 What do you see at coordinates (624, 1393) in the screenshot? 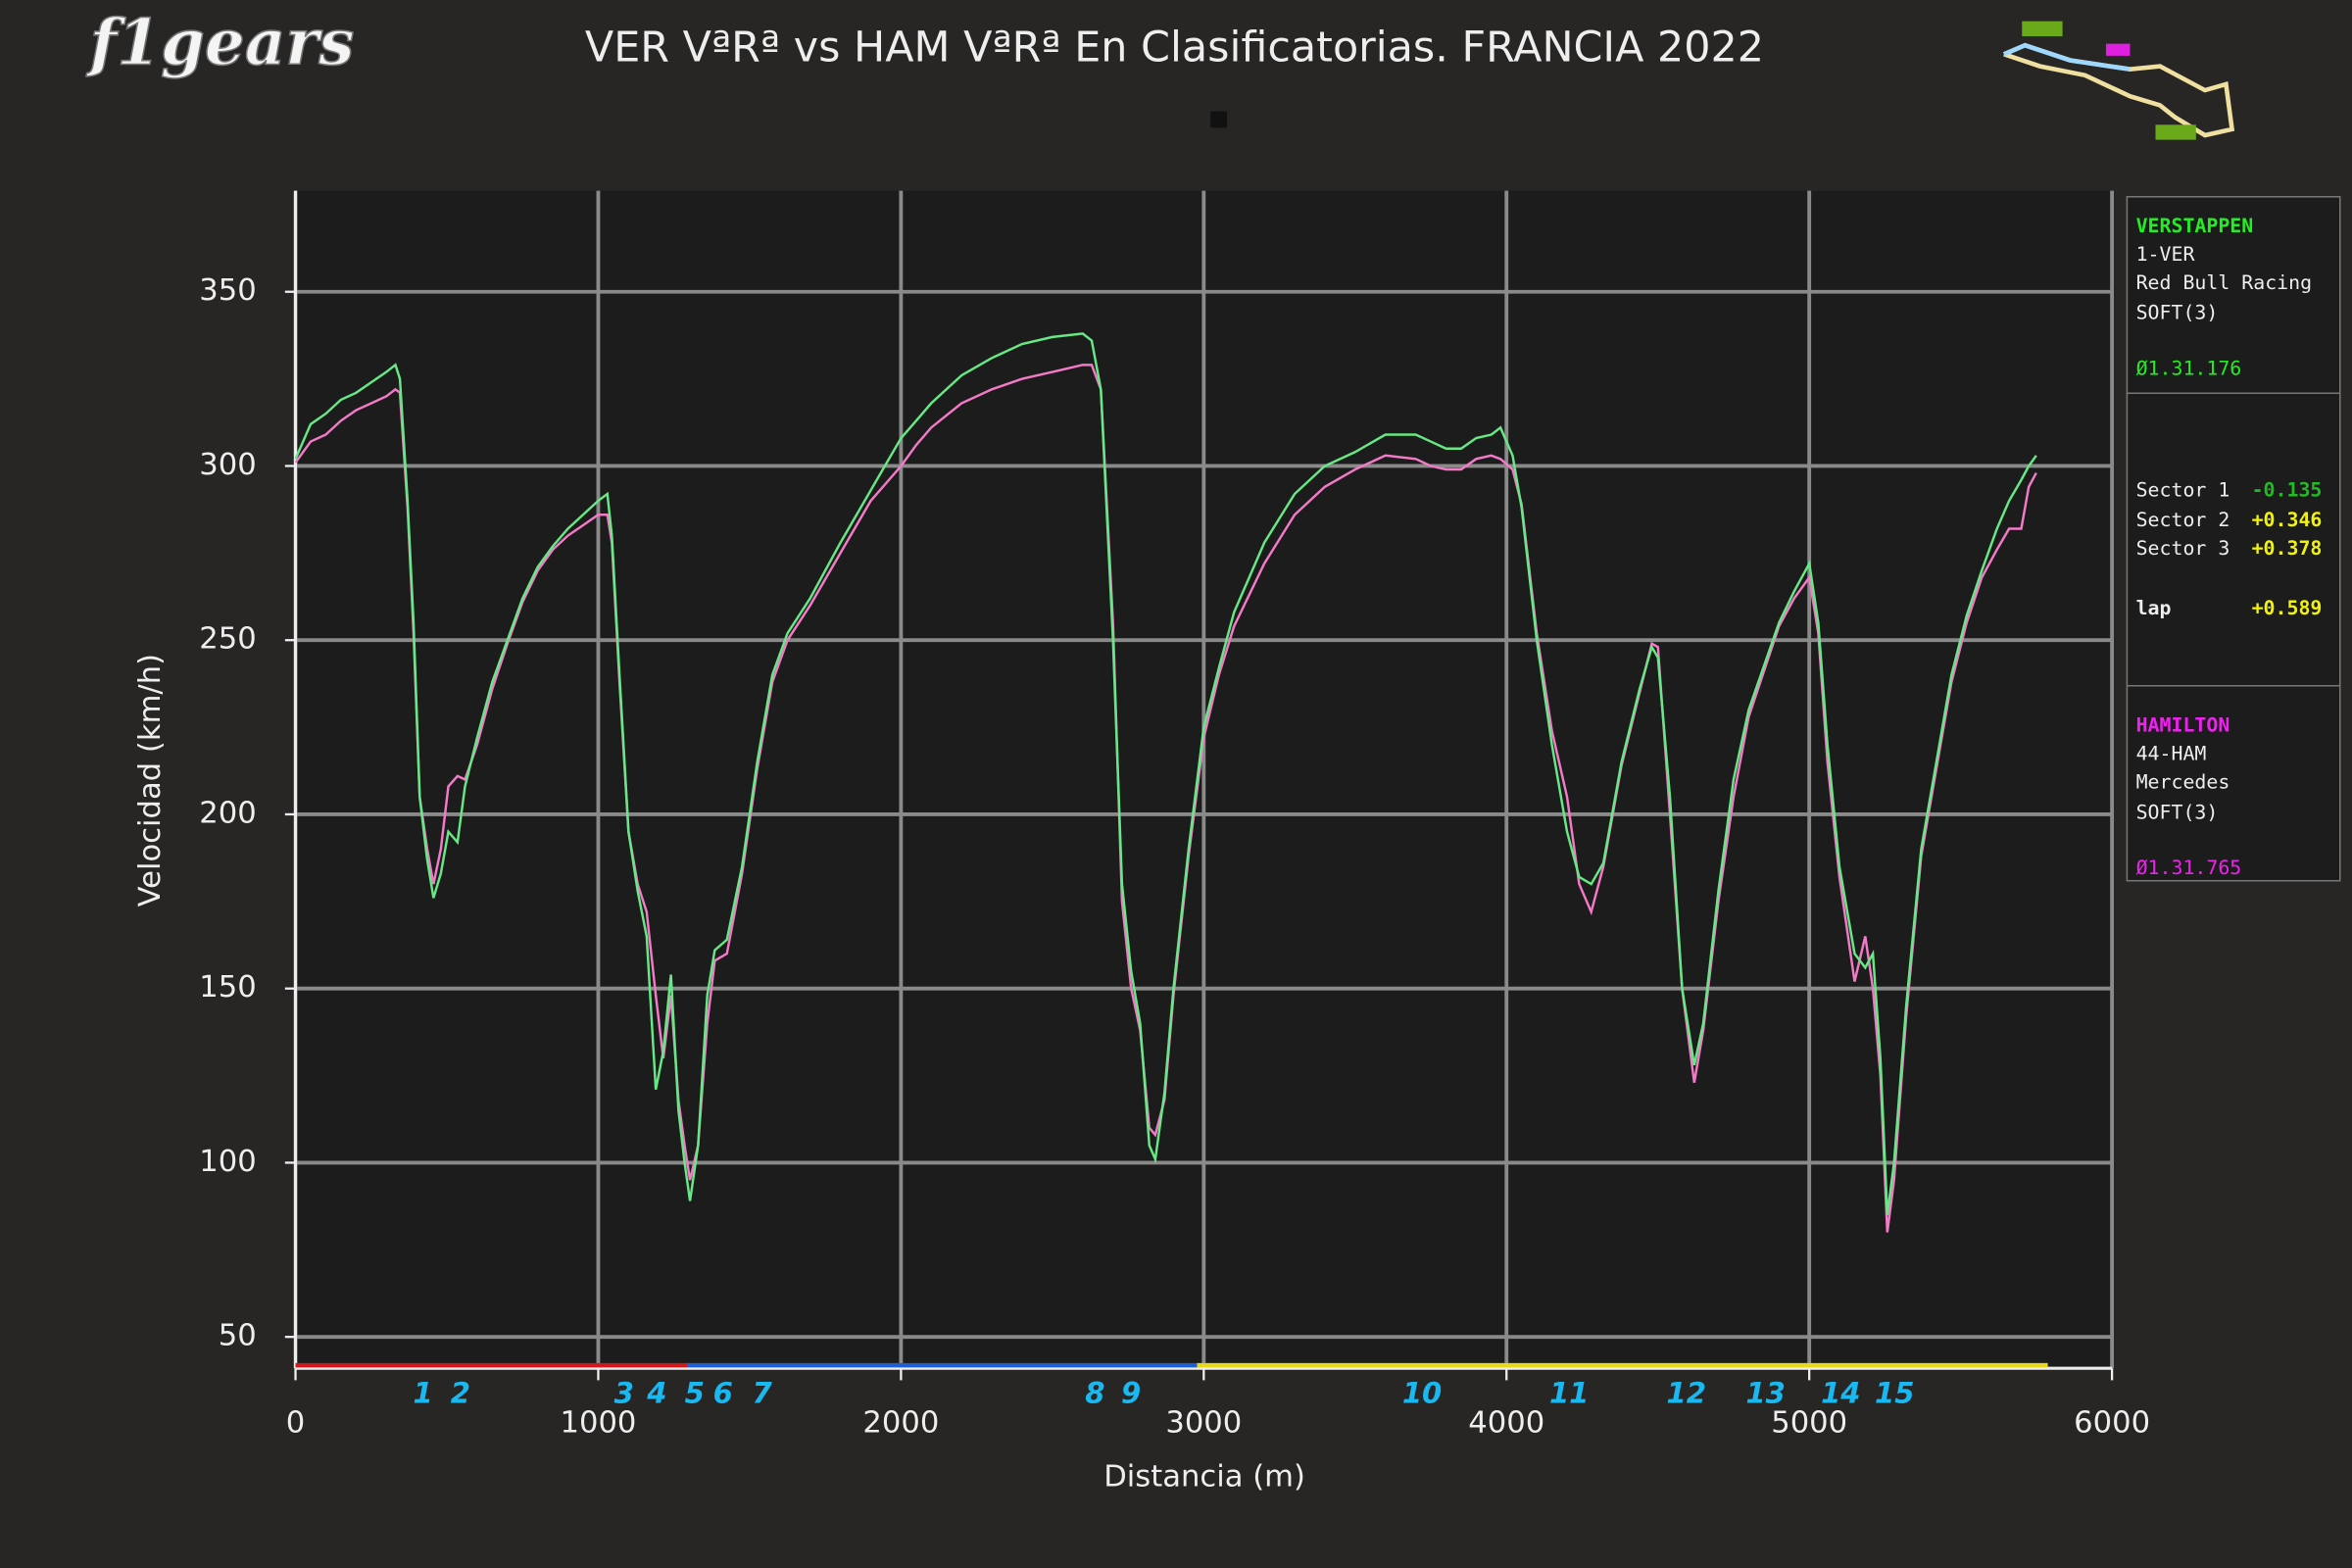
I see `corner-label: 3` at bounding box center [624, 1393].